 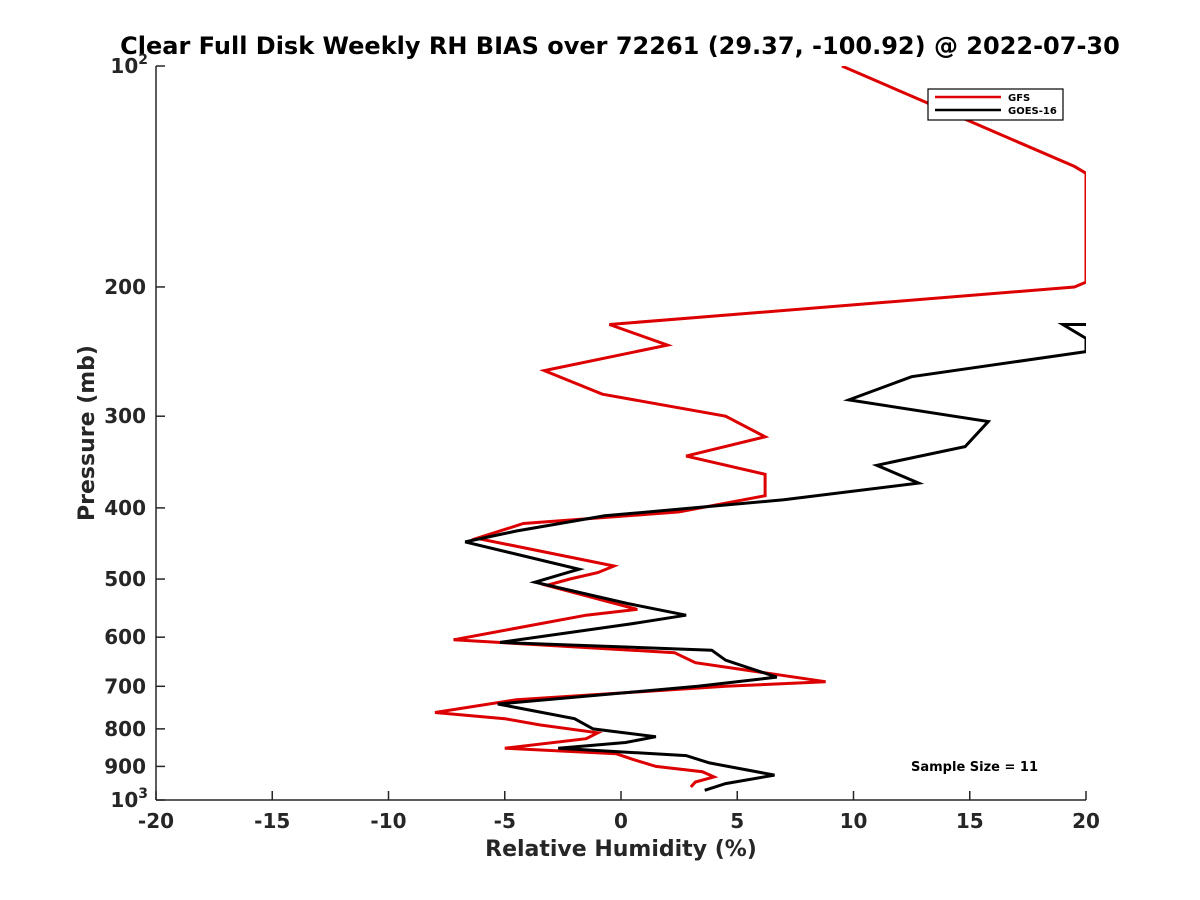 What do you see at coordinates (129, 65) in the screenshot?
I see `y-tick-label: 10²` at bounding box center [129, 65].